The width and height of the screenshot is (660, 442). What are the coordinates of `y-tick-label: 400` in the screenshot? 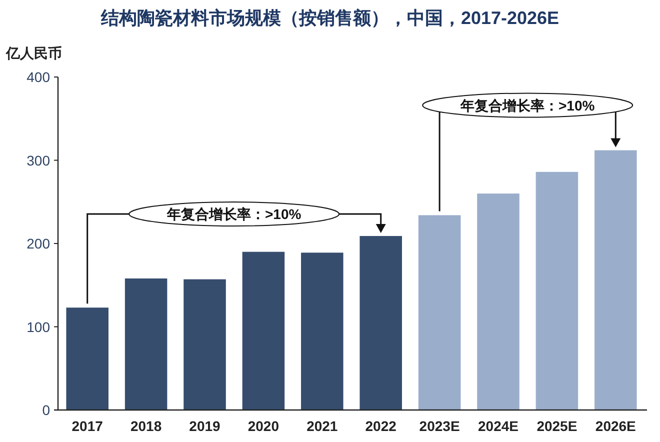 It's located at (38, 77).